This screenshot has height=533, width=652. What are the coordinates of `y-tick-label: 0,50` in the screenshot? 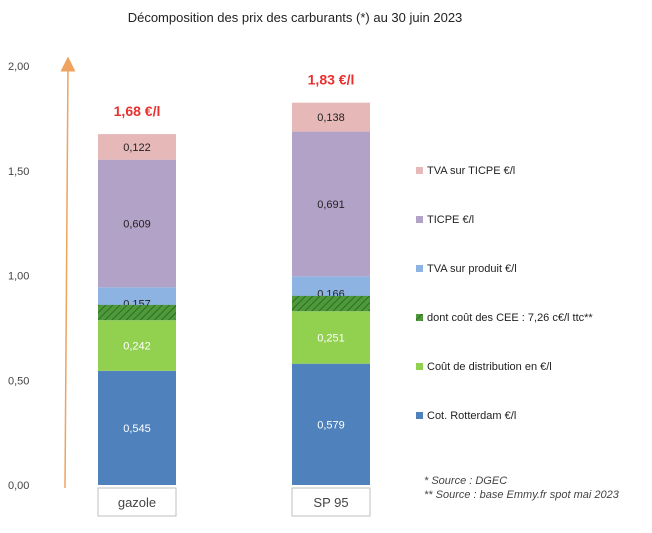 It's located at (18, 381).